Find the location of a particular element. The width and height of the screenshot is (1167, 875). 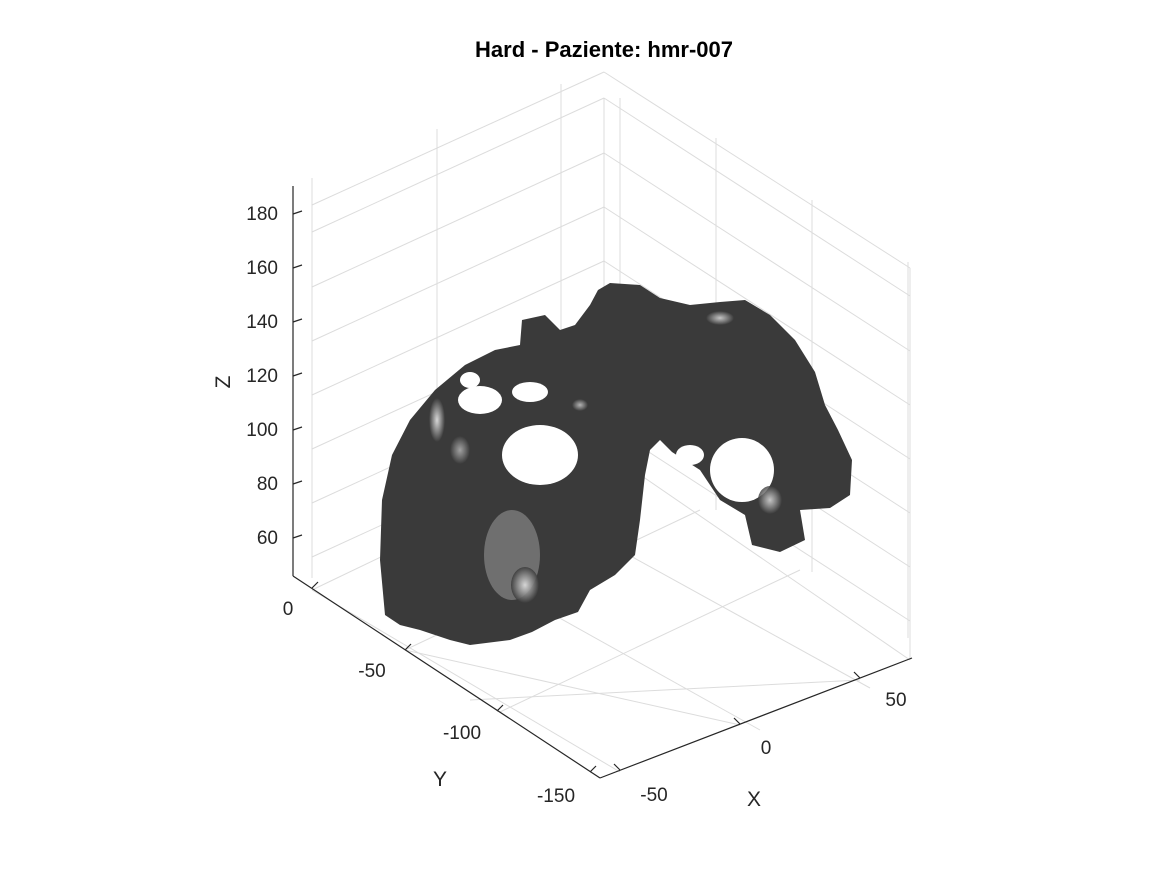

y-axis-line is located at coordinates (446, 677).